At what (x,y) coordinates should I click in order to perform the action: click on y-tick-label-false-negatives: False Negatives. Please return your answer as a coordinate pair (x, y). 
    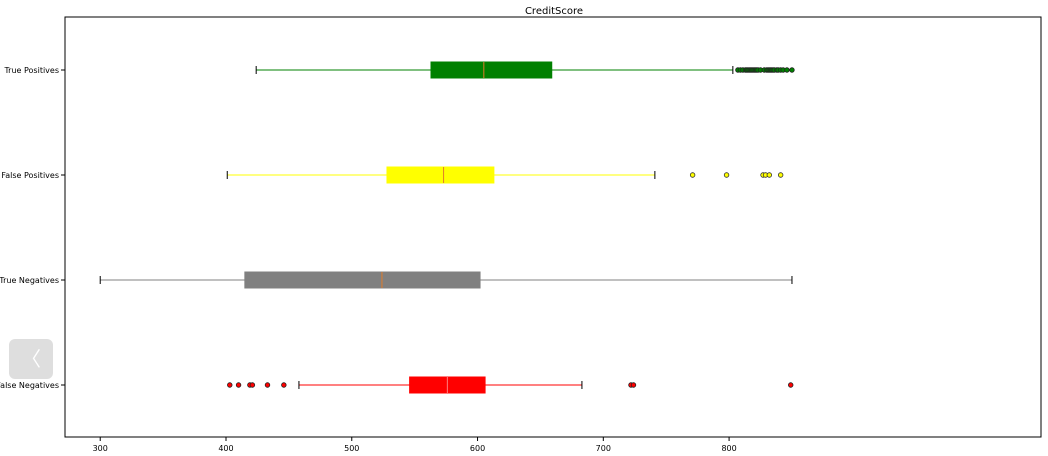
    Looking at the image, I should click on (29, 385).